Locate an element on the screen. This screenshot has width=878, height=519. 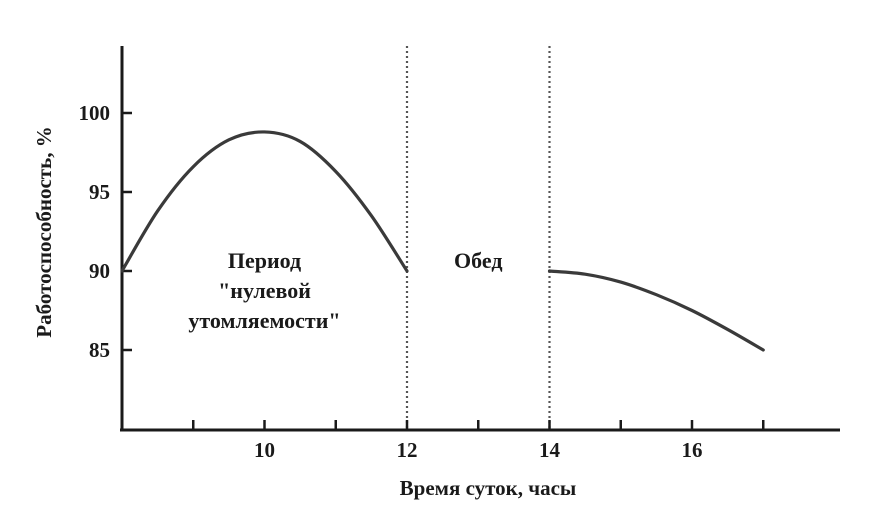
y-tick-label-100: 100 is located at coordinates (95, 113).